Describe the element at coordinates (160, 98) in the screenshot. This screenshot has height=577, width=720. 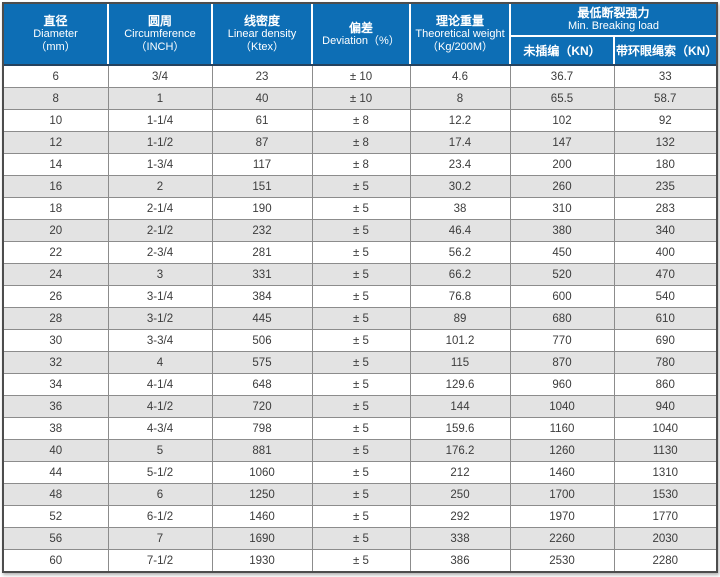
I see `cell: 1` at that location.